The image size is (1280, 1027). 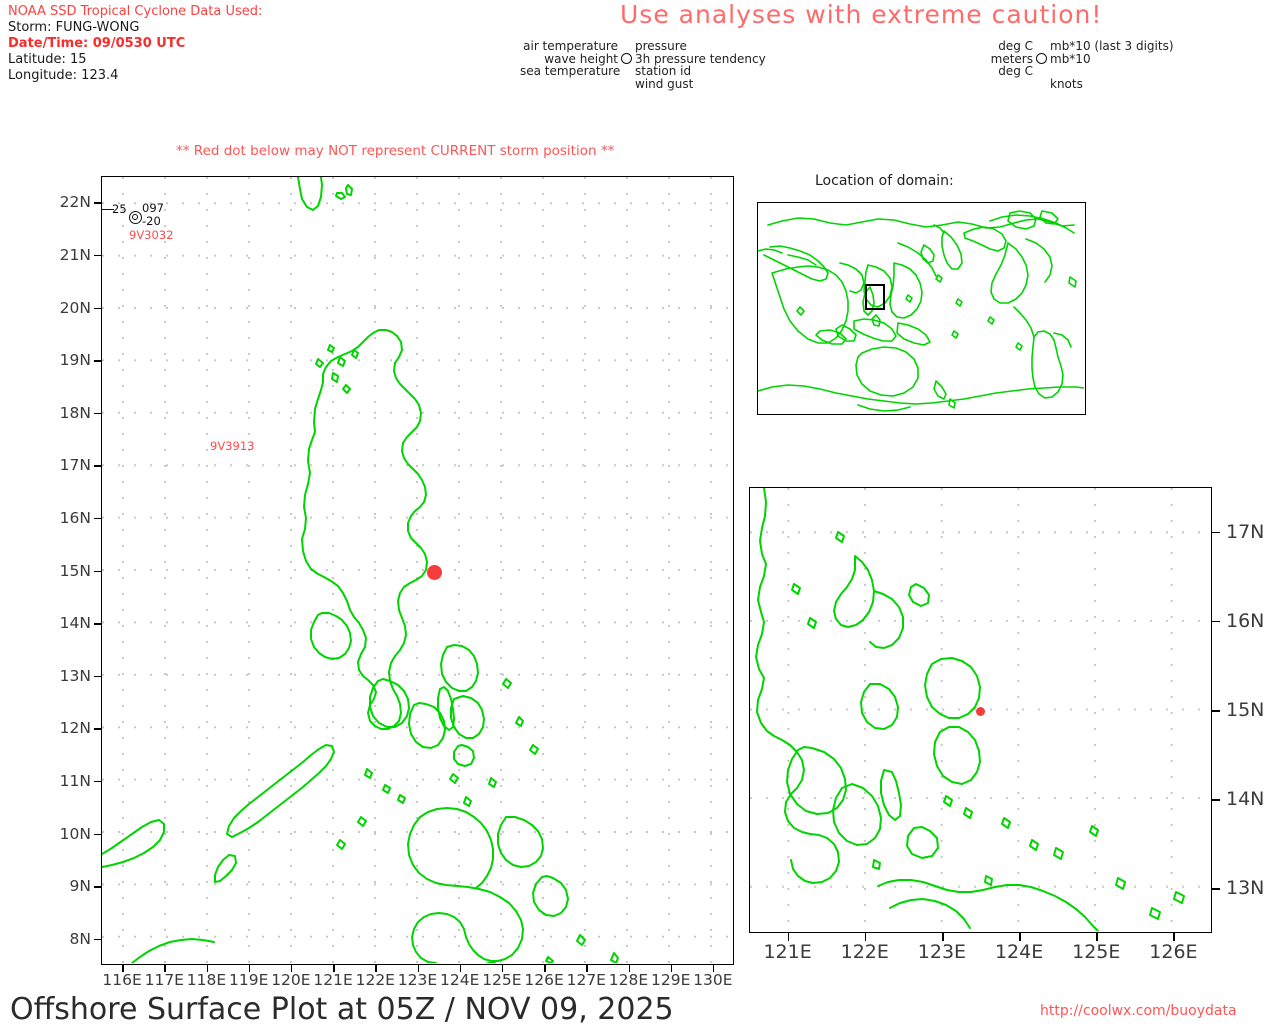 I want to click on station-pressure: 097, so click(x=153, y=208).